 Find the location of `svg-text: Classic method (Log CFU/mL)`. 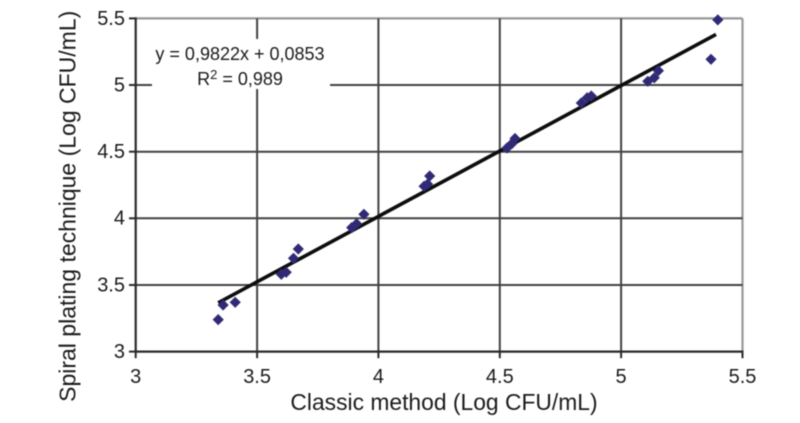

svg-text: Classic method (Log CFU/mL) is located at coordinates (443, 402).